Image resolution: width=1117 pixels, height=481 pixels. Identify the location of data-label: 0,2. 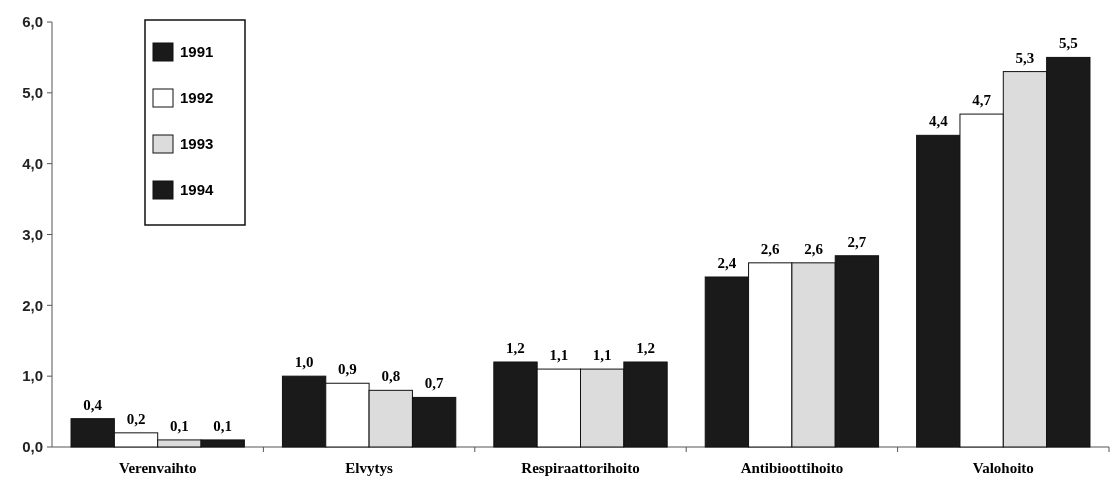
(136, 418).